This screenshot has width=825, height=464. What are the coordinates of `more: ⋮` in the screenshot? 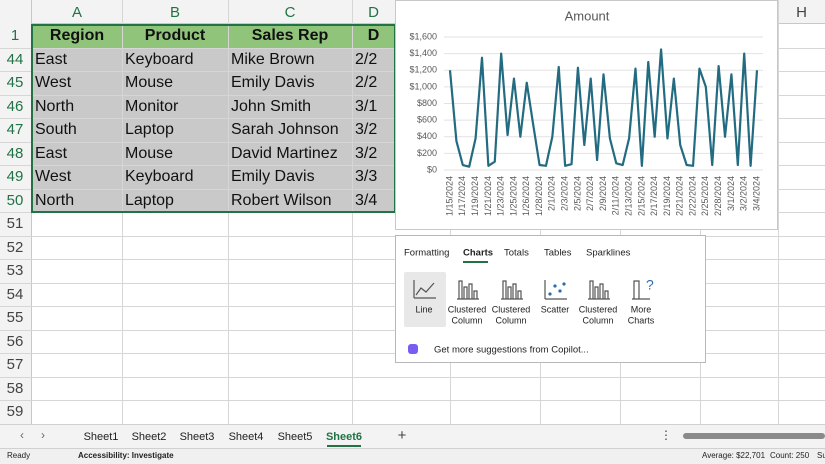 It's located at (666, 435).